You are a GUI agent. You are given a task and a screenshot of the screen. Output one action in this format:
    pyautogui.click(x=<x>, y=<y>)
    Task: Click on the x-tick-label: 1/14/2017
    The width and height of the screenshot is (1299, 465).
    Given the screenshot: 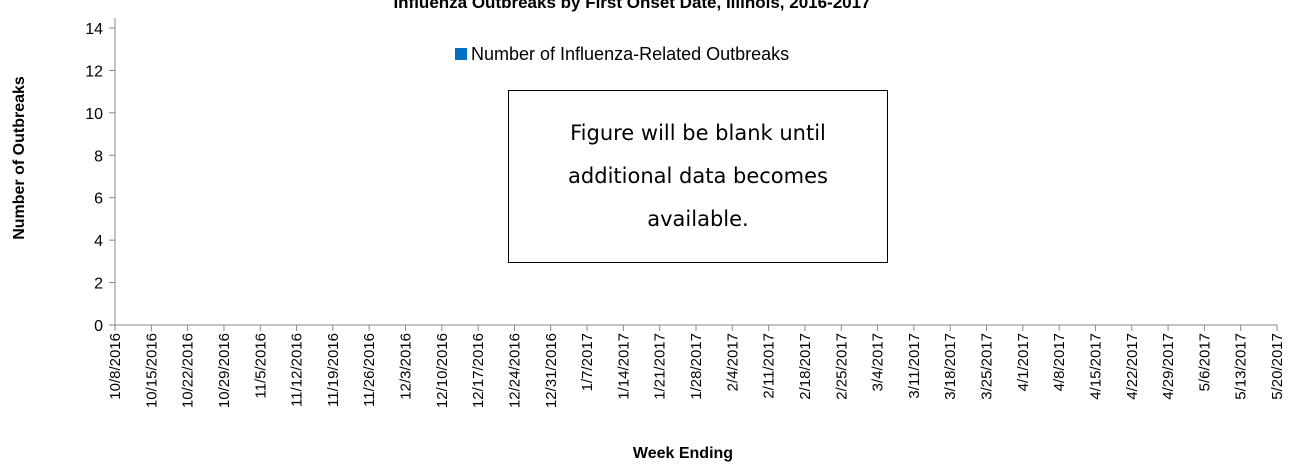 What is the action you would take?
    pyautogui.click(x=623, y=366)
    